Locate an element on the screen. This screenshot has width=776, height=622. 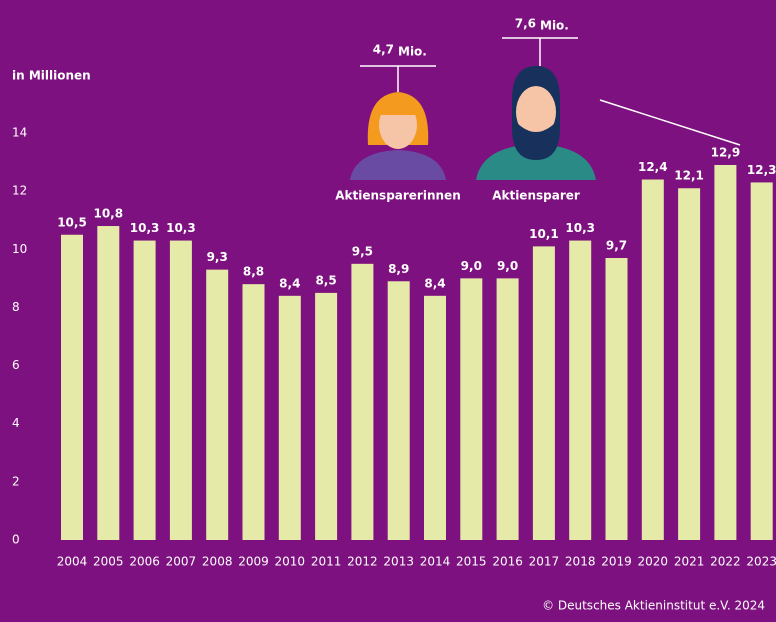
x-tick-label: 2013 is located at coordinates (398, 562).